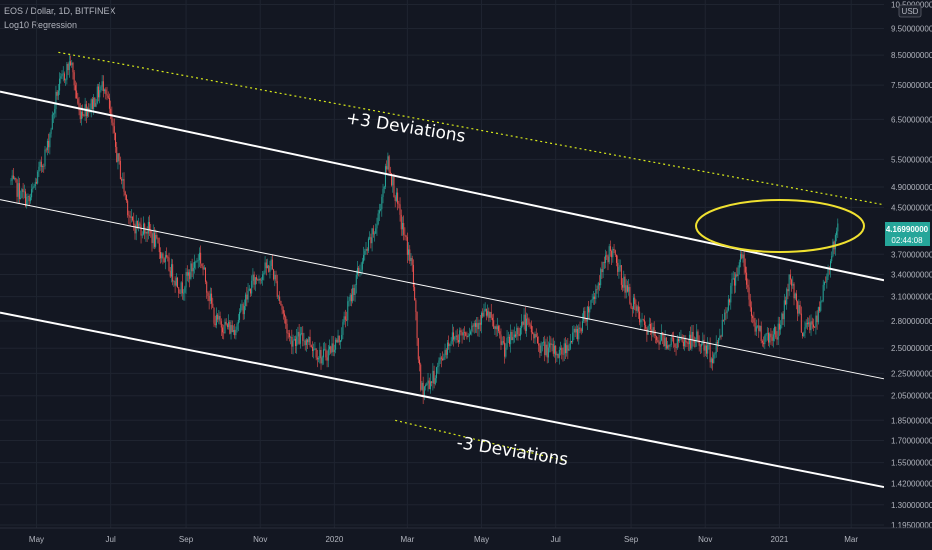 The height and width of the screenshot is (550, 932). What do you see at coordinates (911, 159) in the screenshot?
I see `y-tick-label: 5.50000000` at bounding box center [911, 159].